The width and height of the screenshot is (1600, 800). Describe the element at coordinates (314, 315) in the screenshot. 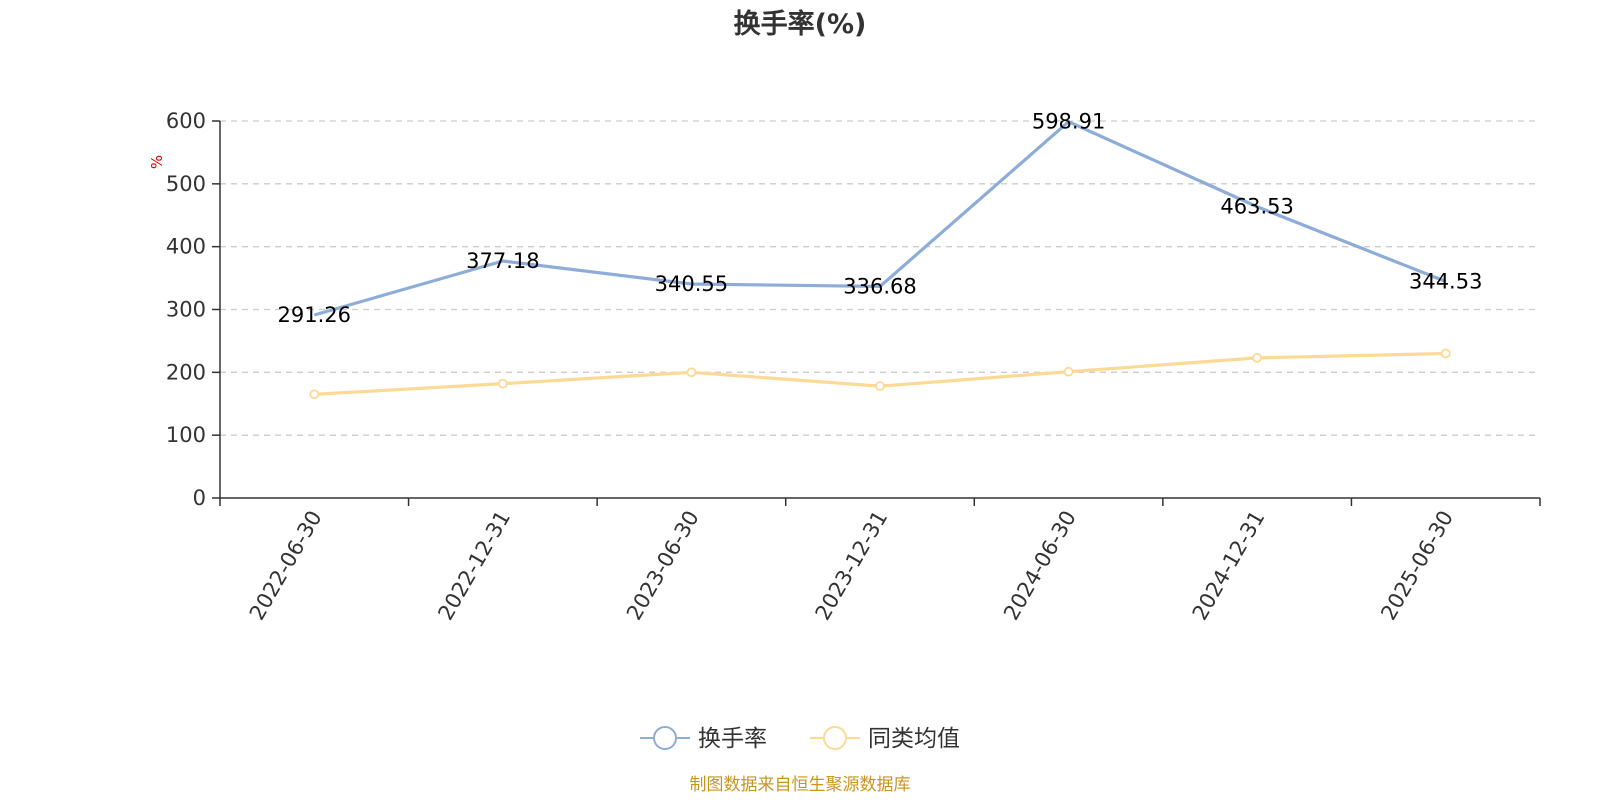

I see `data-label: 291.26` at that location.